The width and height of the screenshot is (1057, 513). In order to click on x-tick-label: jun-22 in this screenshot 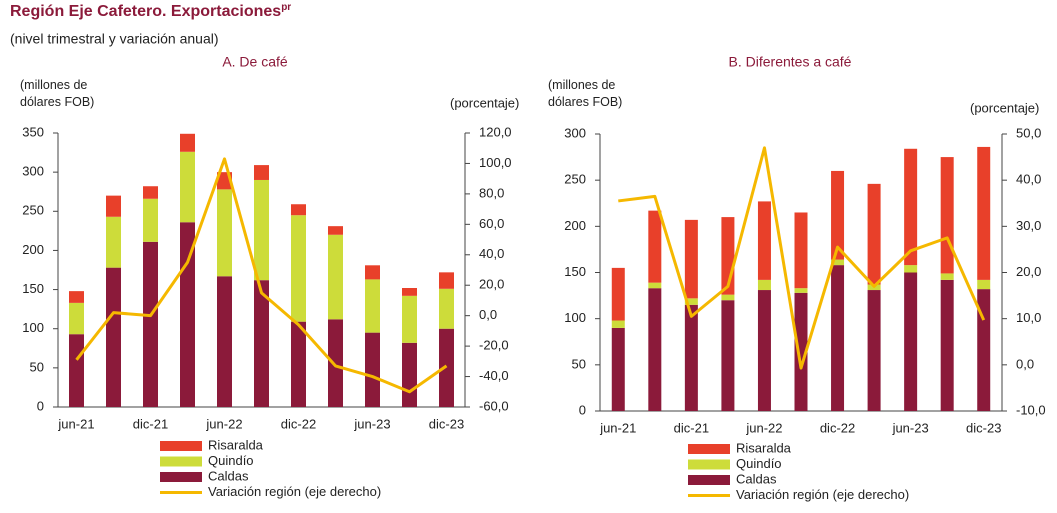, I will do `click(223, 423)`.